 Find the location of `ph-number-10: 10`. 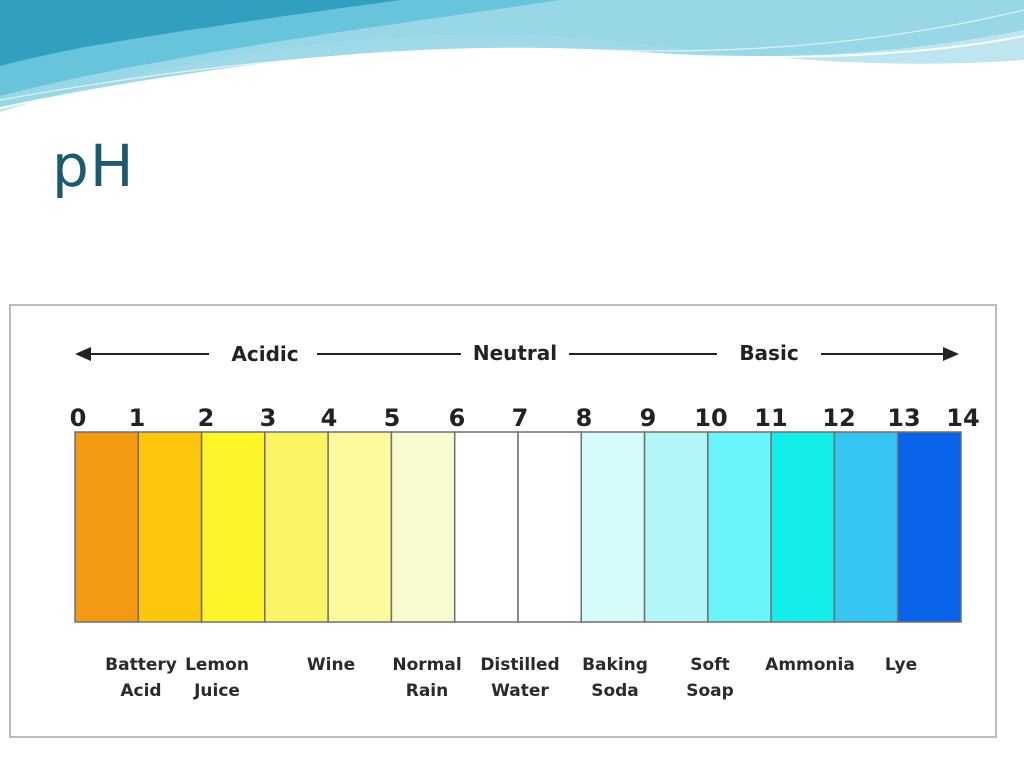

ph-number-10: 10 is located at coordinates (710, 418).